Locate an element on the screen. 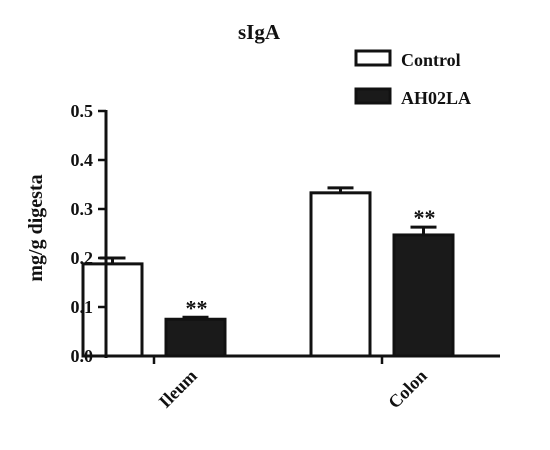  x-tick-label-ileum: Ileum is located at coordinates (178, 389).